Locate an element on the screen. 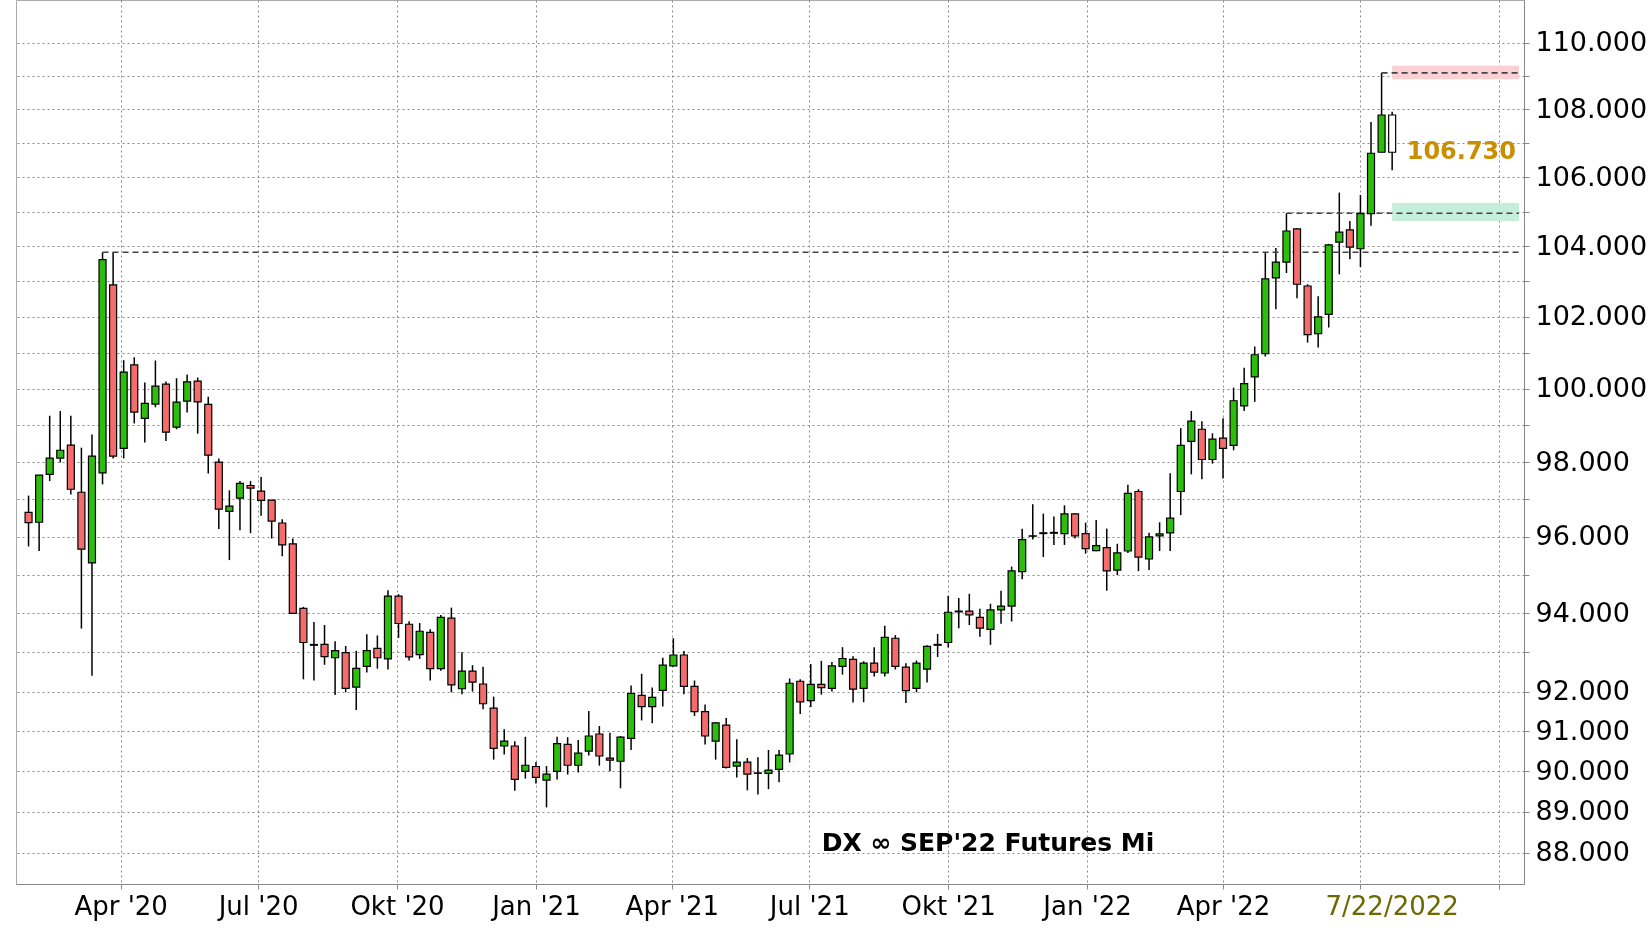 The height and width of the screenshot is (928, 1650). y-tick-label: 88.000 is located at coordinates (1582, 852).